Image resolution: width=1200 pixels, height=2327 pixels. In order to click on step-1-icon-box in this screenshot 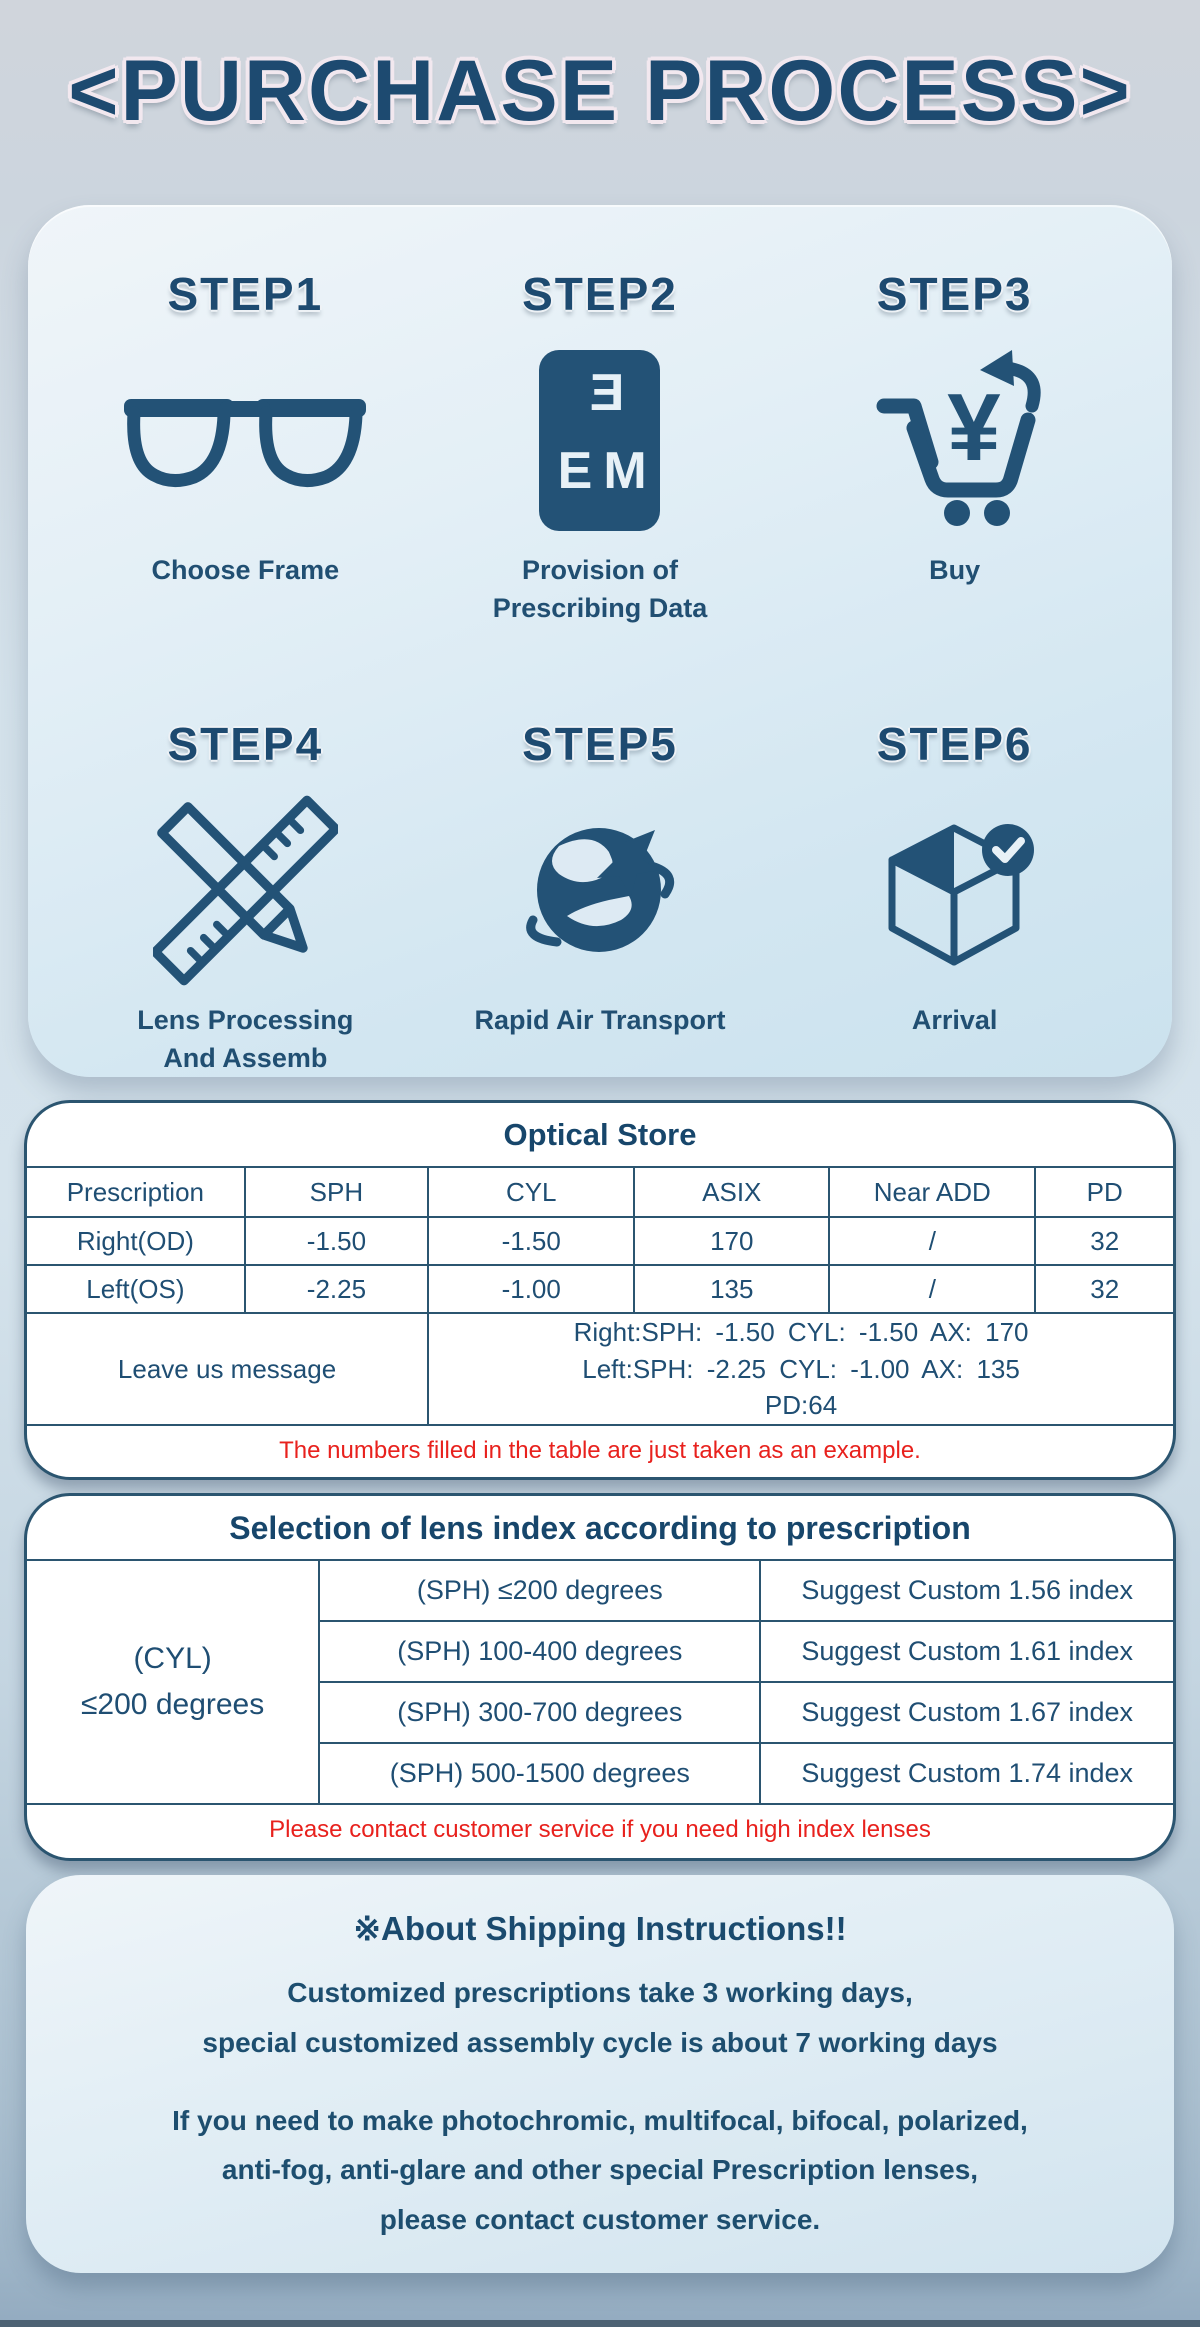, I will do `click(245, 440)`.